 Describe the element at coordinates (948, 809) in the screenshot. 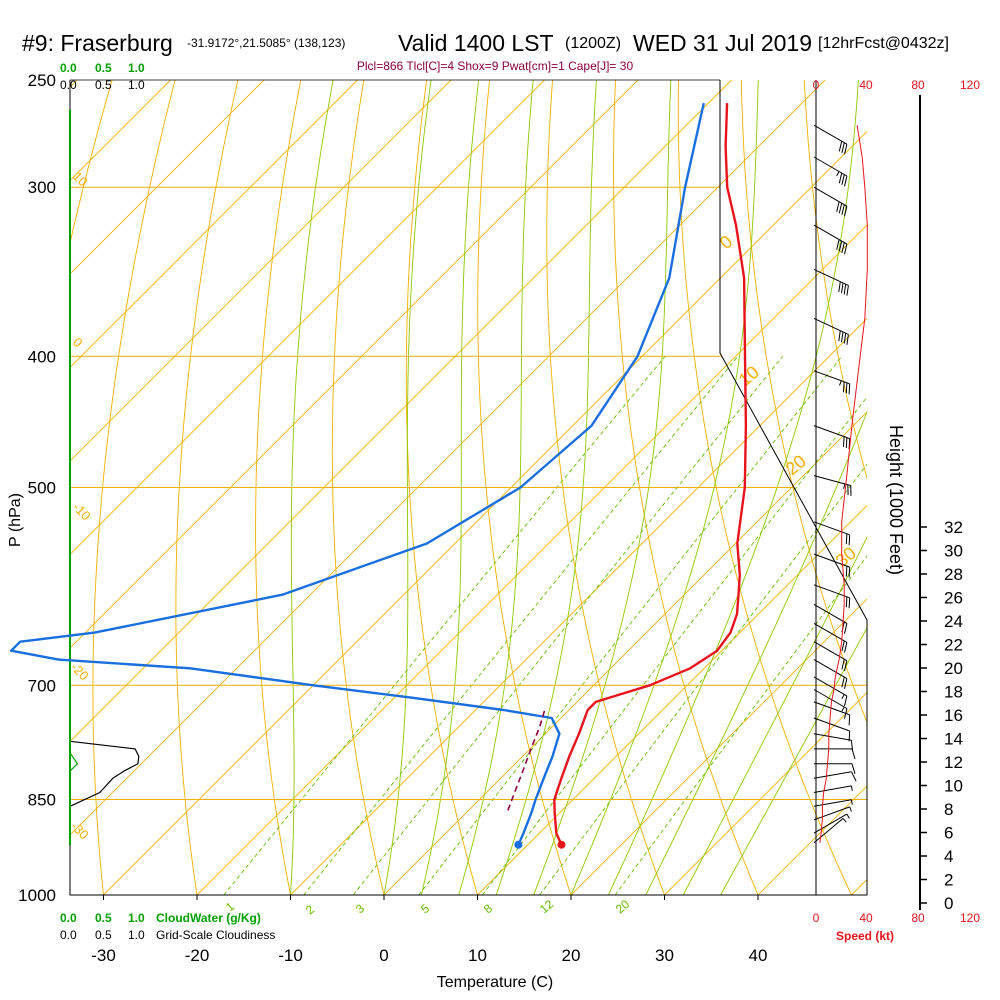

I see `height-tick-label: 8` at that location.